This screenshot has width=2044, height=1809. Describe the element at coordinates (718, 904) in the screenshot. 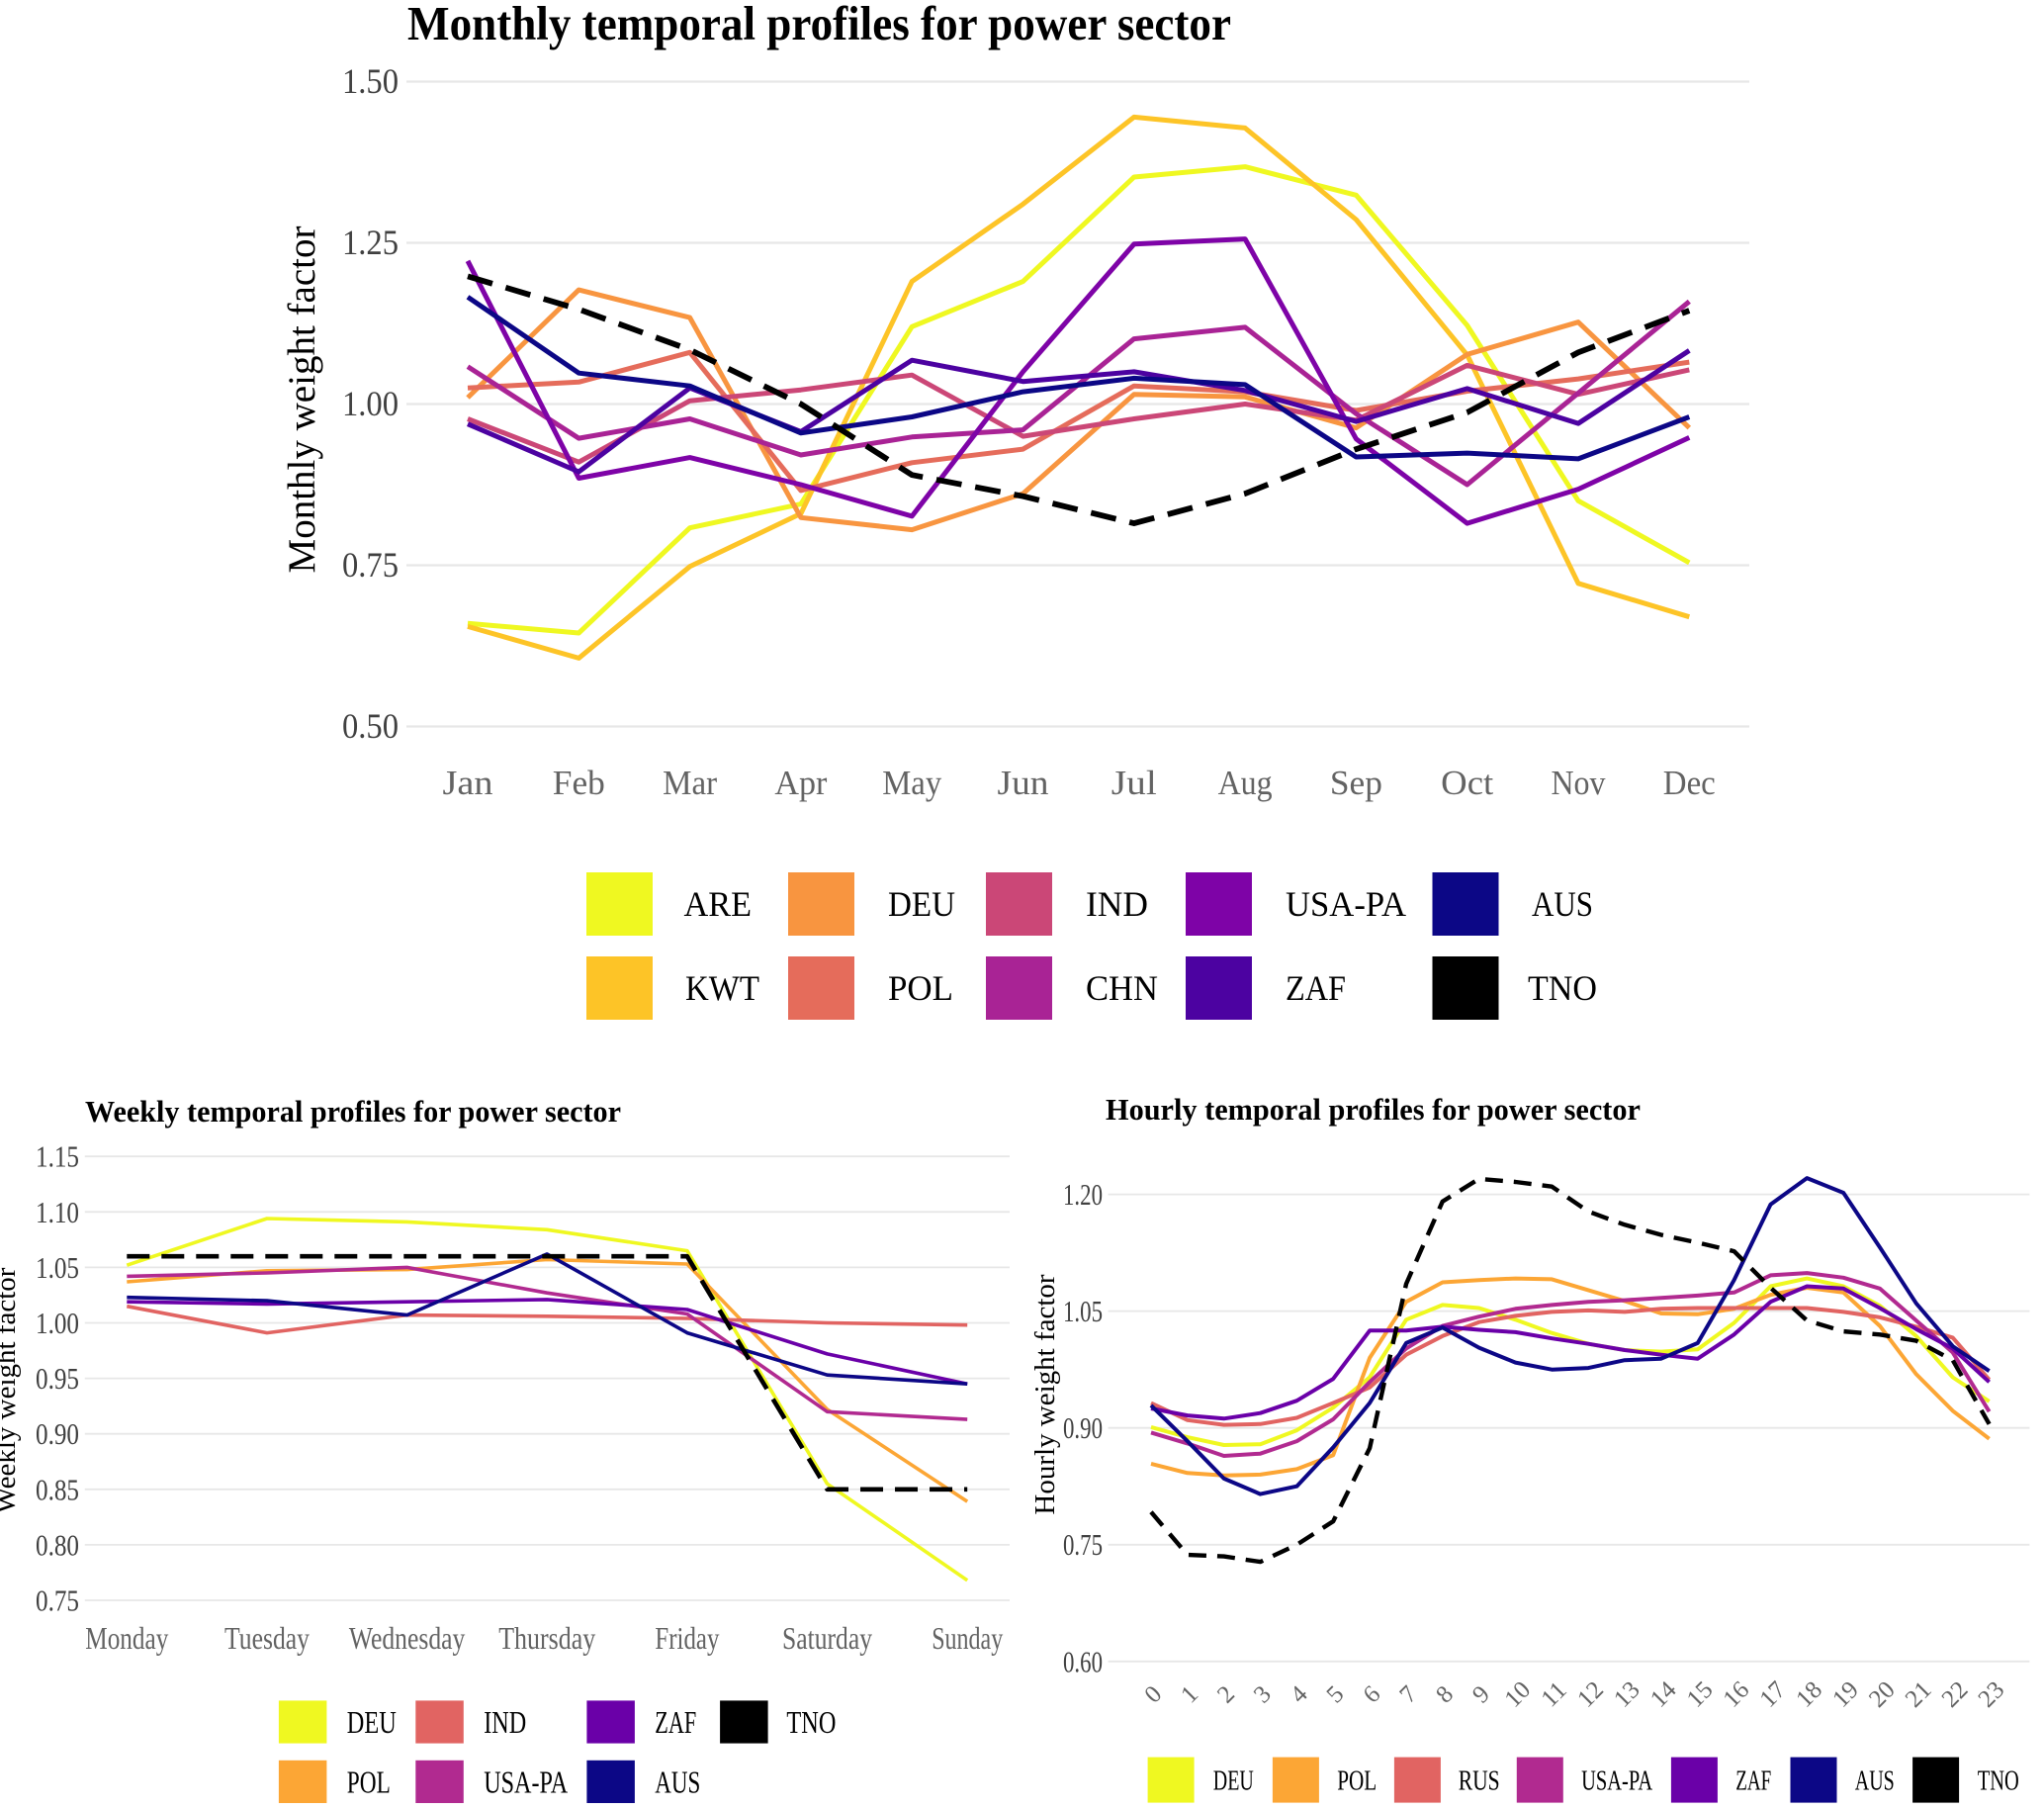

I see `svg-text: ARE` at that location.